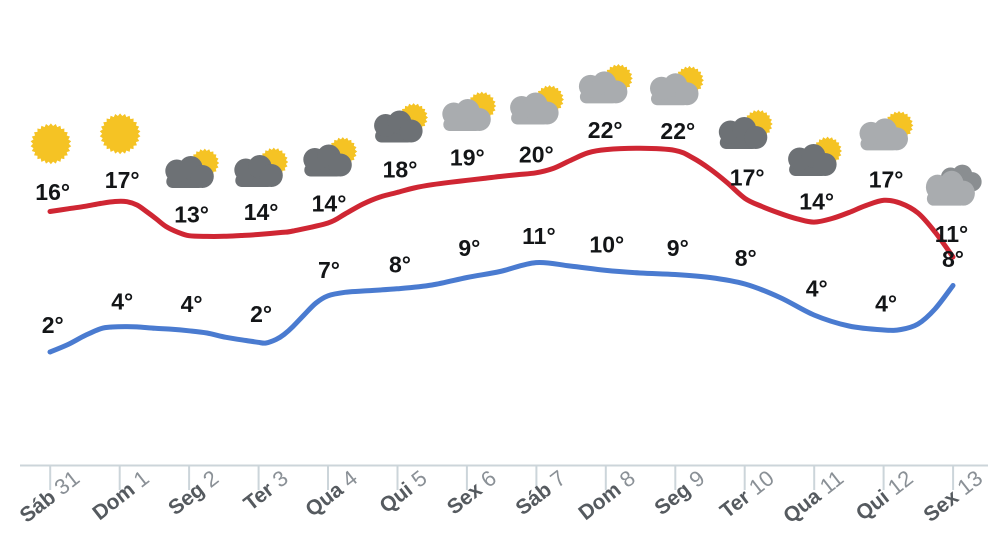 This screenshot has height=539, width=1000. Describe the element at coordinates (329, 270) in the screenshot. I see `svg-text: 7°` at that location.